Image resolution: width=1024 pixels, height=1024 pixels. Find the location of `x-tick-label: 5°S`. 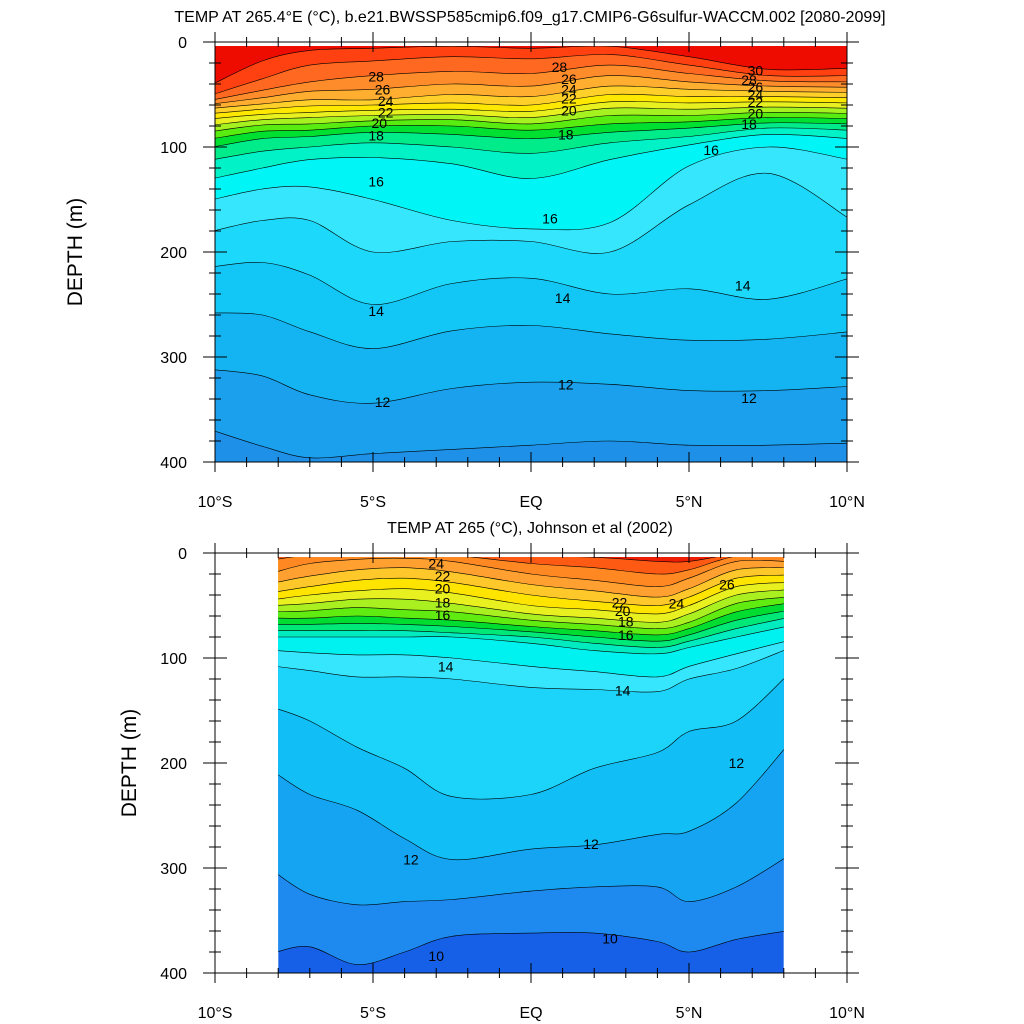

x-tick-label: 5°S is located at coordinates (373, 502).